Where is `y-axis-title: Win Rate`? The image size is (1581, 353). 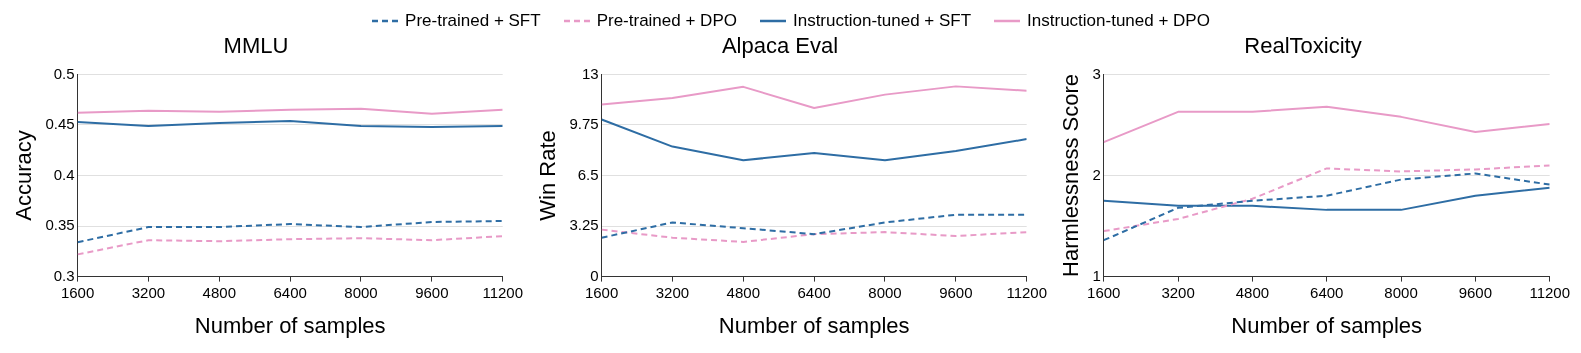 y-axis-title: Win Rate is located at coordinates (547, 175).